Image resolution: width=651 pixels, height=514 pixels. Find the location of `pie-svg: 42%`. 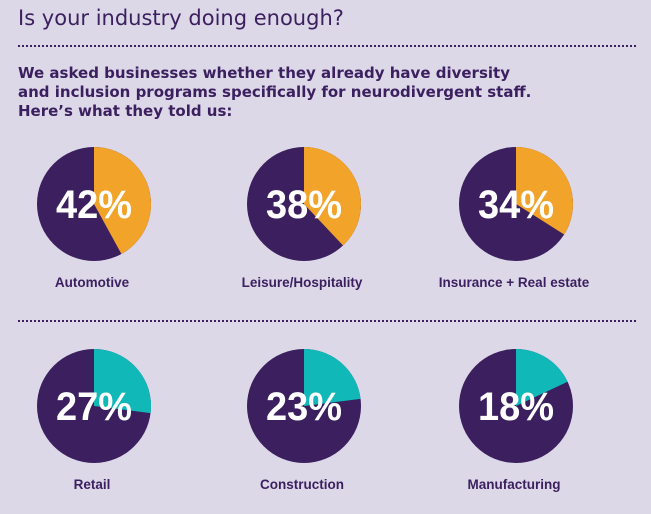

pie-svg: 42% is located at coordinates (94, 204).